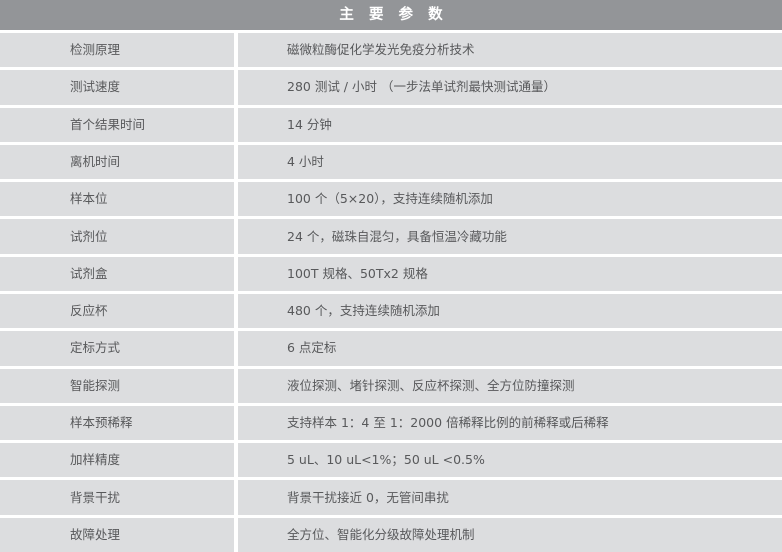 The width and height of the screenshot is (782, 552). What do you see at coordinates (510, 534) in the screenshot?
I see `table-cell-value: 全方位、智能化分级故障处理机制` at bounding box center [510, 534].